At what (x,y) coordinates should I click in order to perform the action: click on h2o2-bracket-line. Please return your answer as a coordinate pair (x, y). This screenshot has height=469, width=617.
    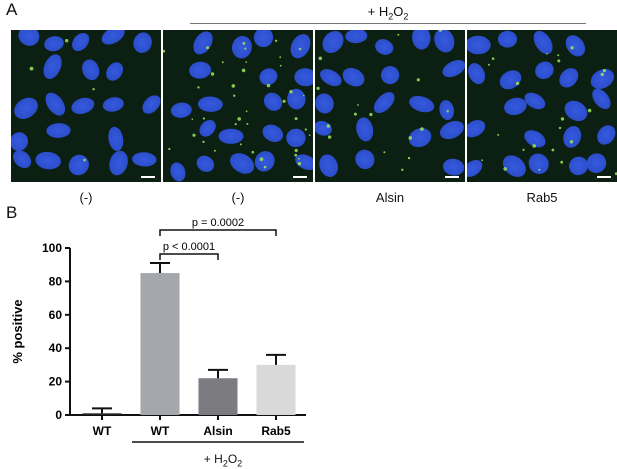
    Looking at the image, I should click on (388, 23).